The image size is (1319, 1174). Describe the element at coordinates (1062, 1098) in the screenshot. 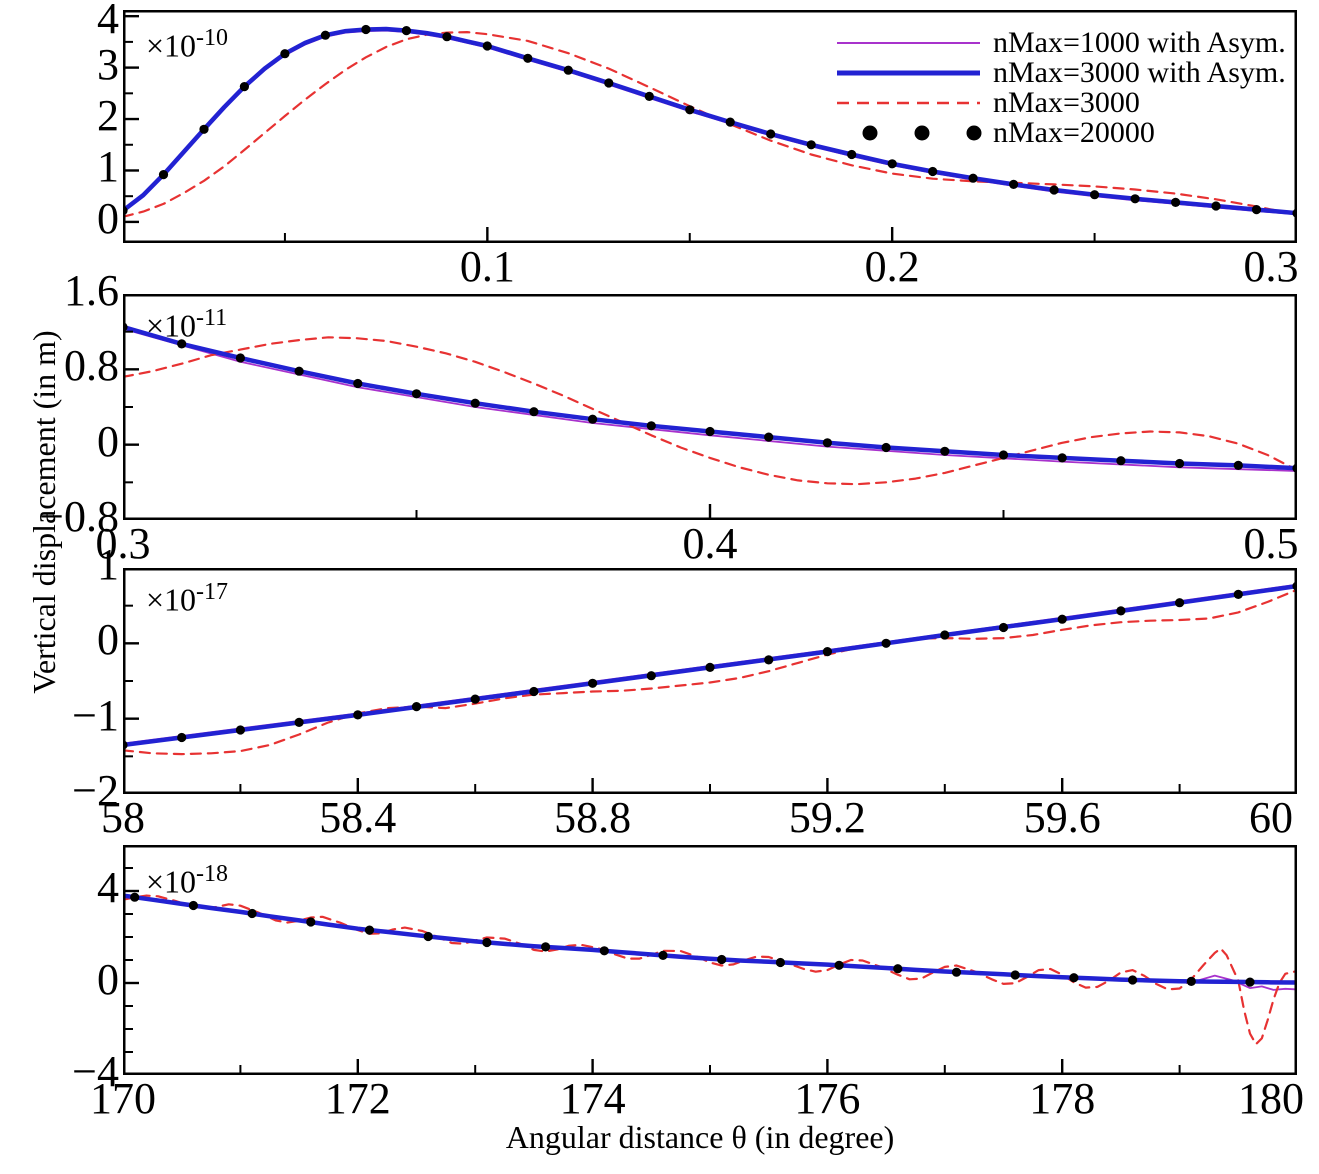

I see `x-tick-label: 178` at that location.